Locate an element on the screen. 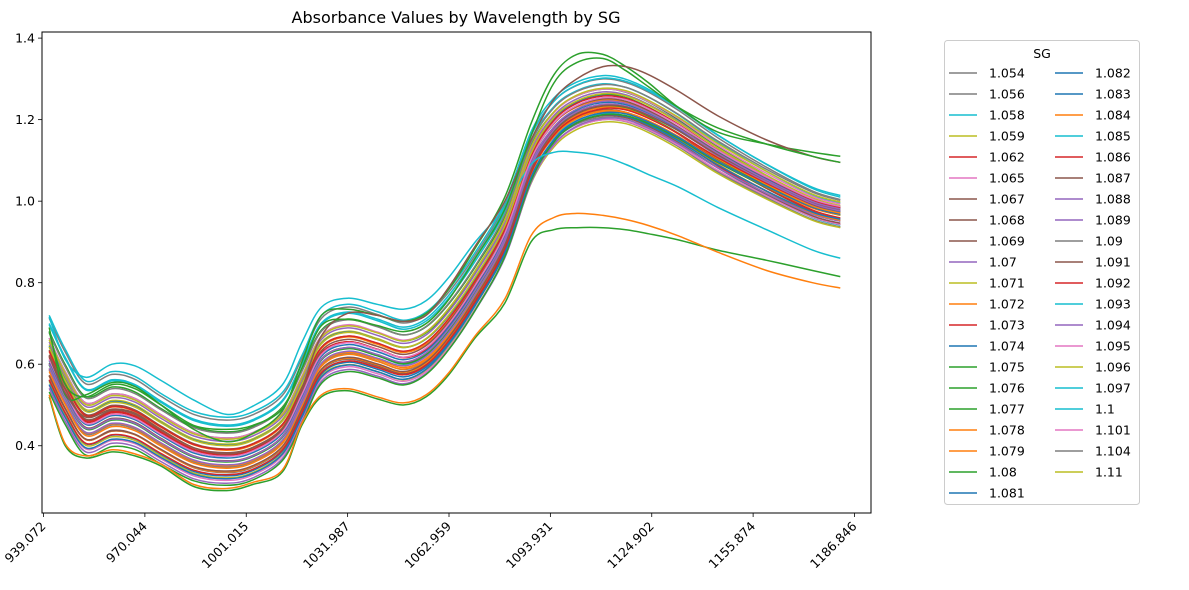  legend-label: 1.056 is located at coordinates (1007, 94).